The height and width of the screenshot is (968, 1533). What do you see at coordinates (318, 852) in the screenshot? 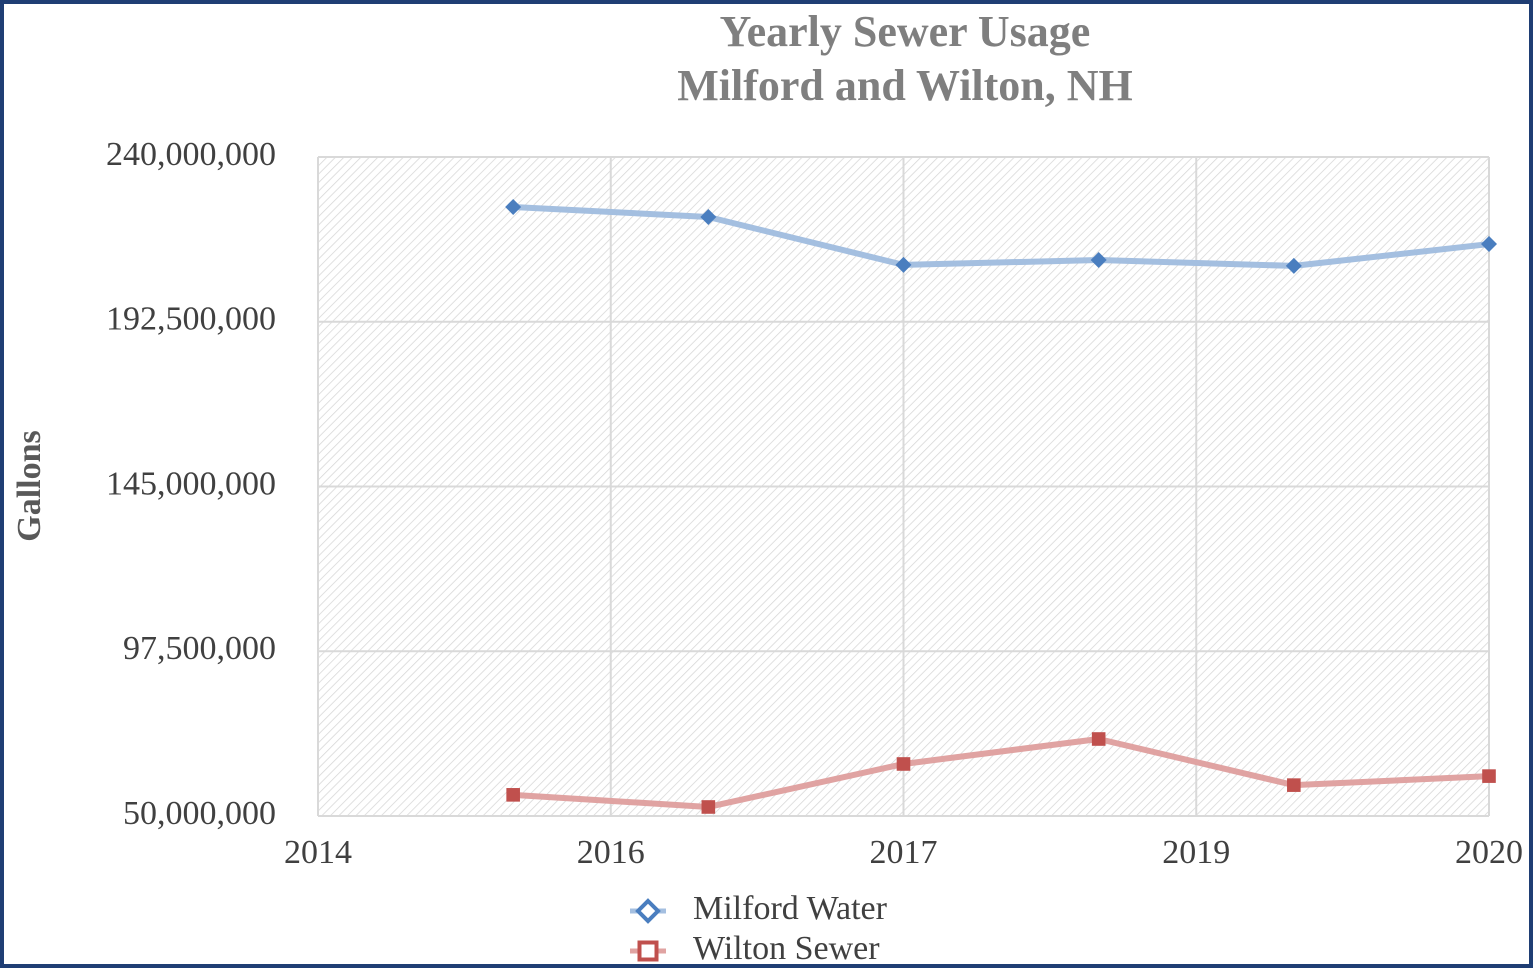
I see `x-tick-label: 2014` at bounding box center [318, 852].